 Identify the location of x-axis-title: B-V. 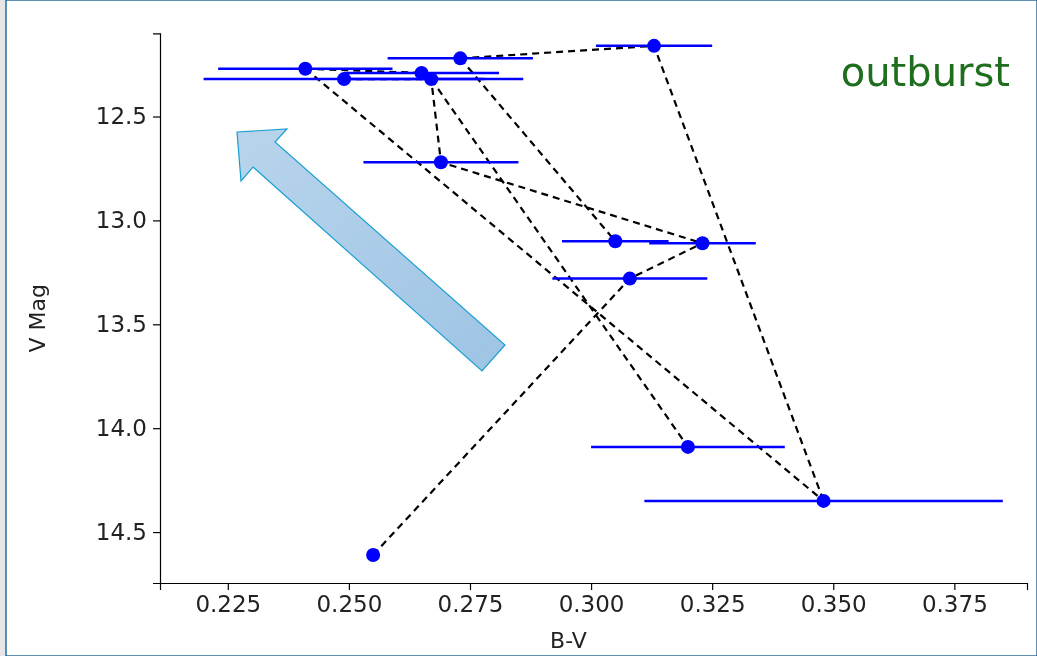
(568, 640).